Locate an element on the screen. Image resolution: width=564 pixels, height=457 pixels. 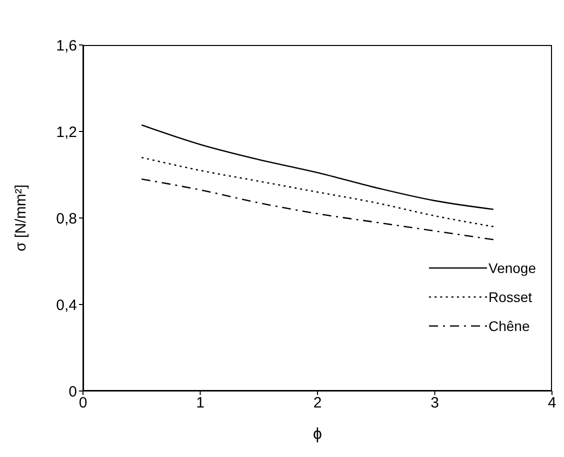
x-tick-label: 1 is located at coordinates (200, 403).